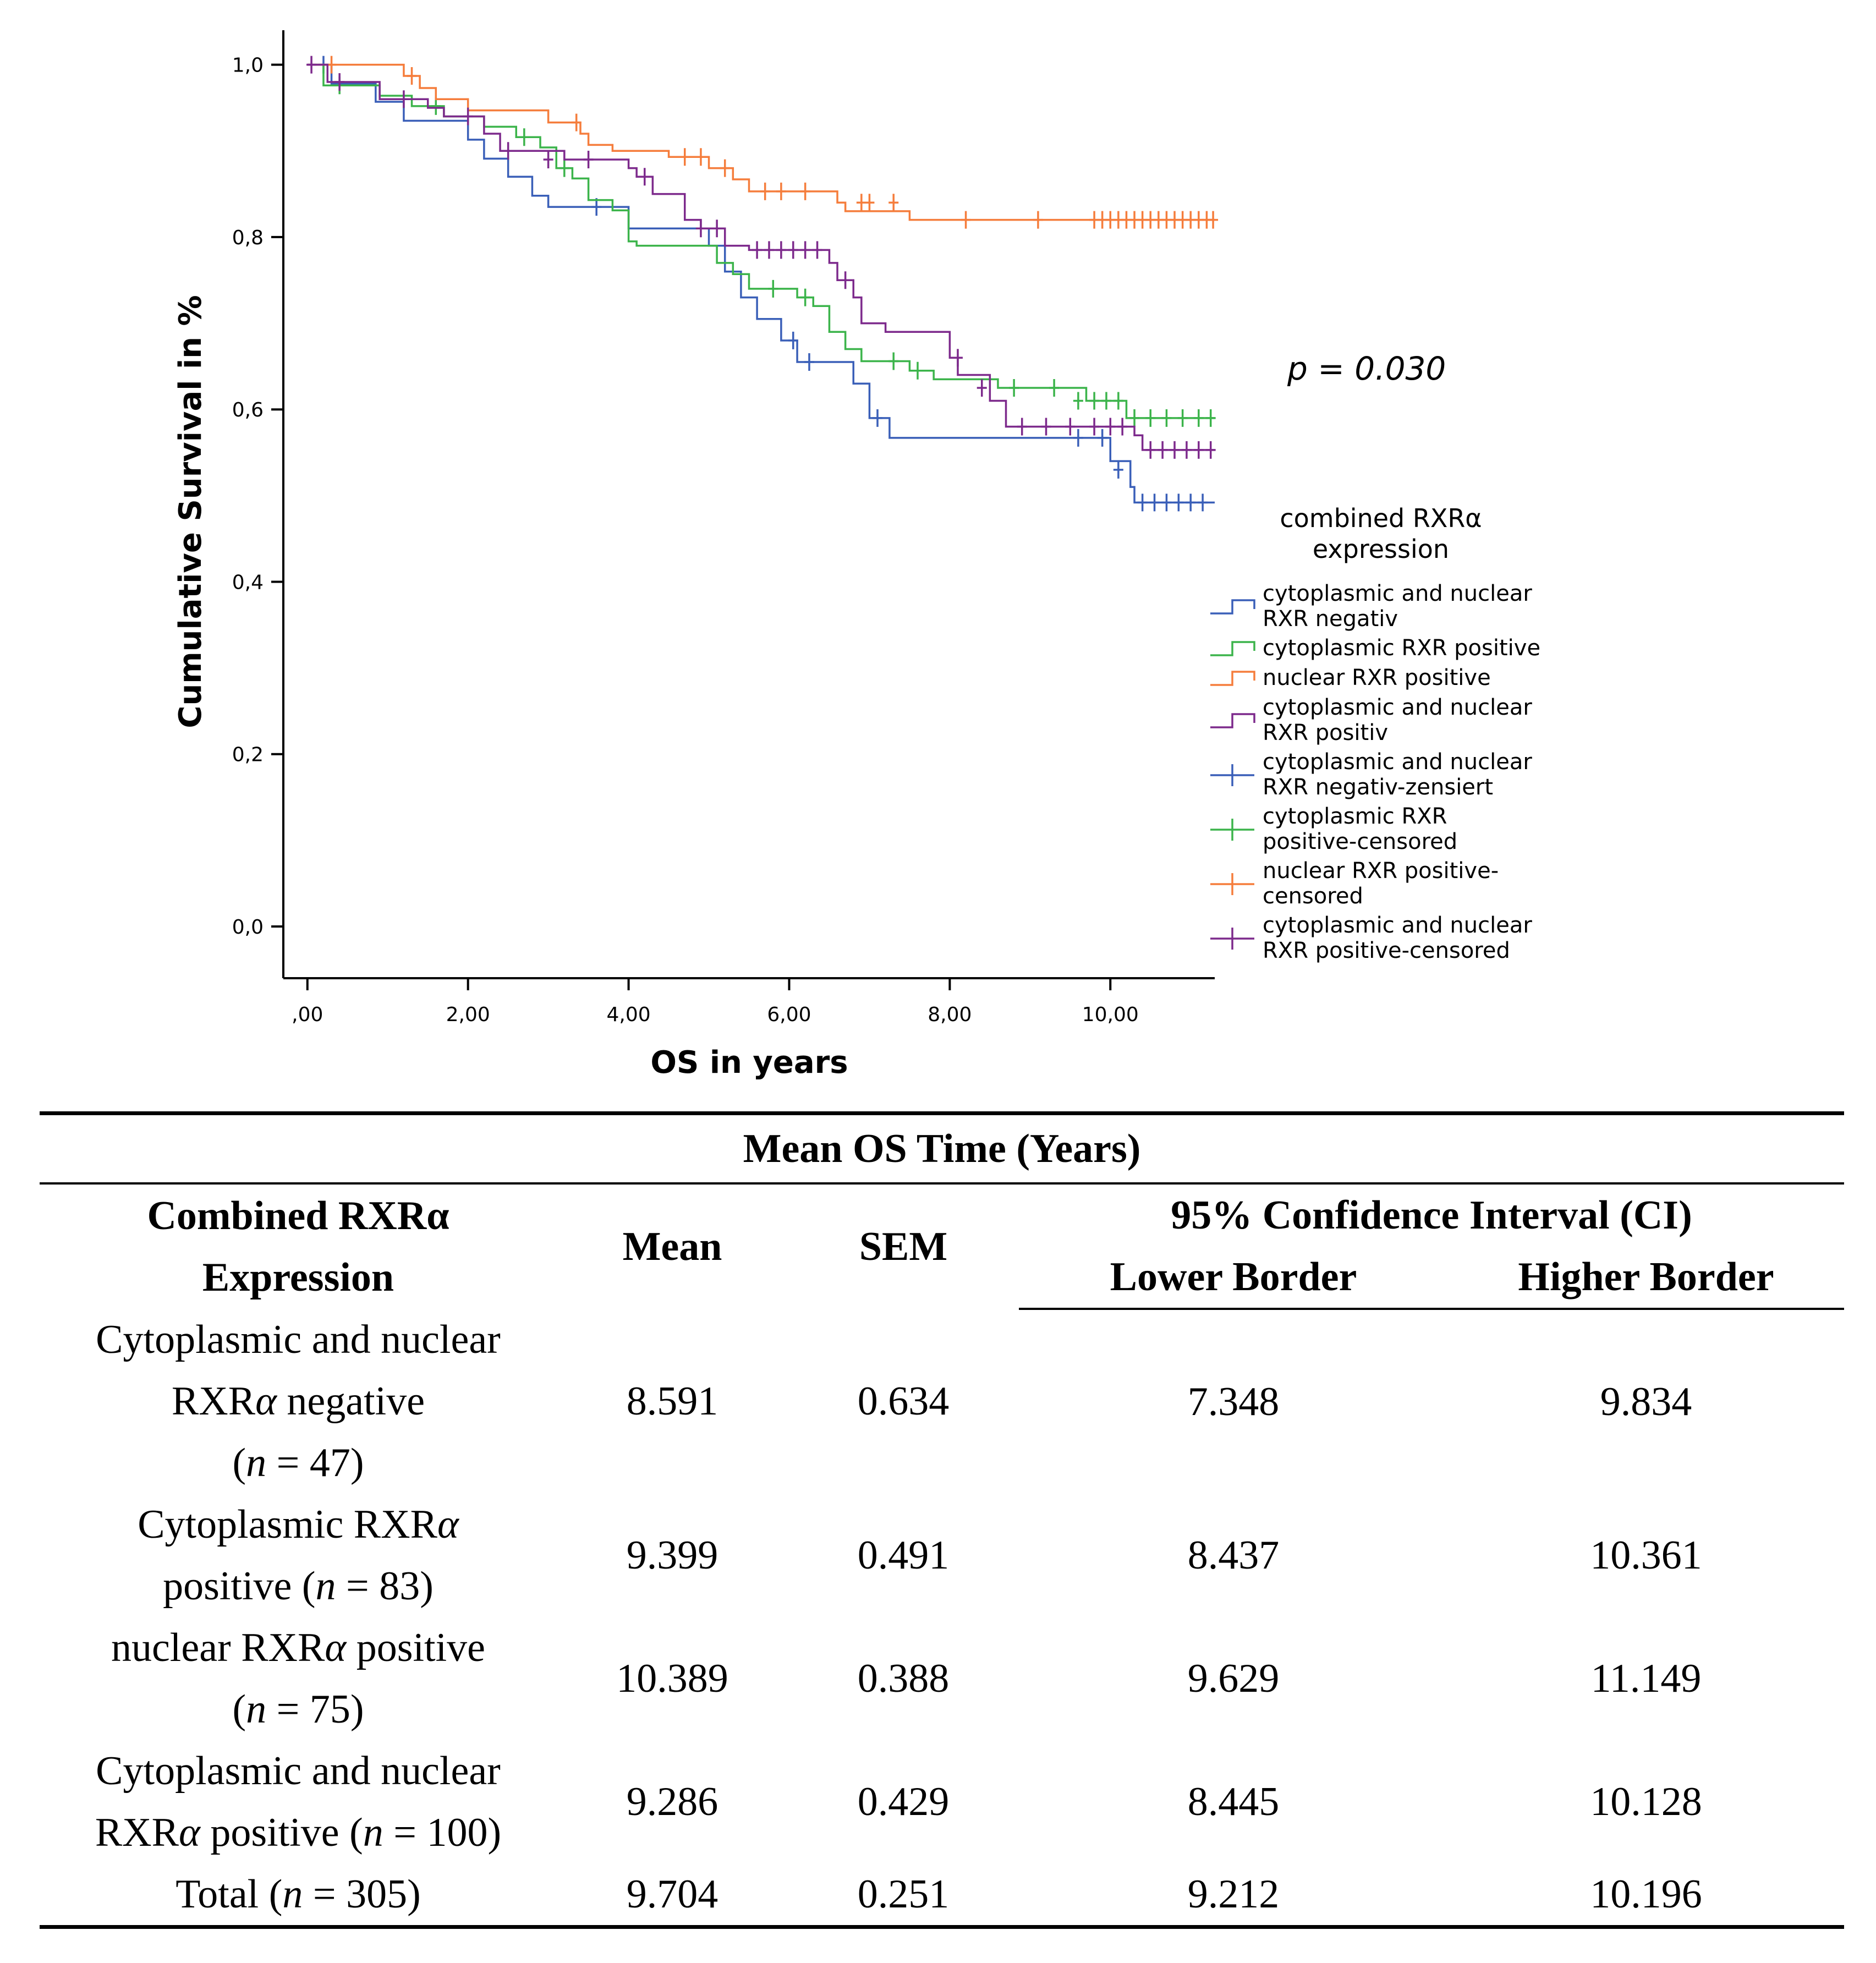 The image size is (1876, 1963). What do you see at coordinates (672, 1555) in the screenshot?
I see `cell-mean: 9.399` at bounding box center [672, 1555].